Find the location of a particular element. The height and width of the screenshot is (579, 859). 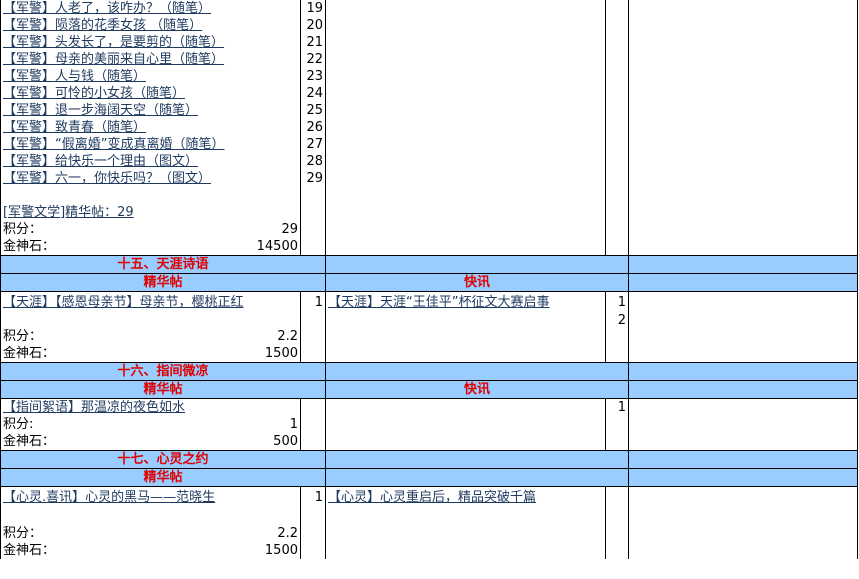

post-link: 【军警】给快乐一个理由（图文） is located at coordinates (101, 161).